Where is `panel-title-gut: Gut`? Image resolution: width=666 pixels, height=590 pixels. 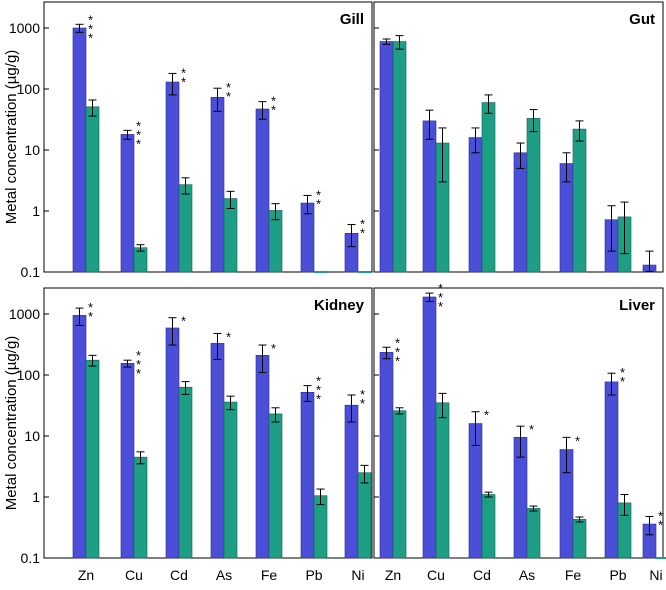
panel-title-gut: Gut is located at coordinates (642, 19).